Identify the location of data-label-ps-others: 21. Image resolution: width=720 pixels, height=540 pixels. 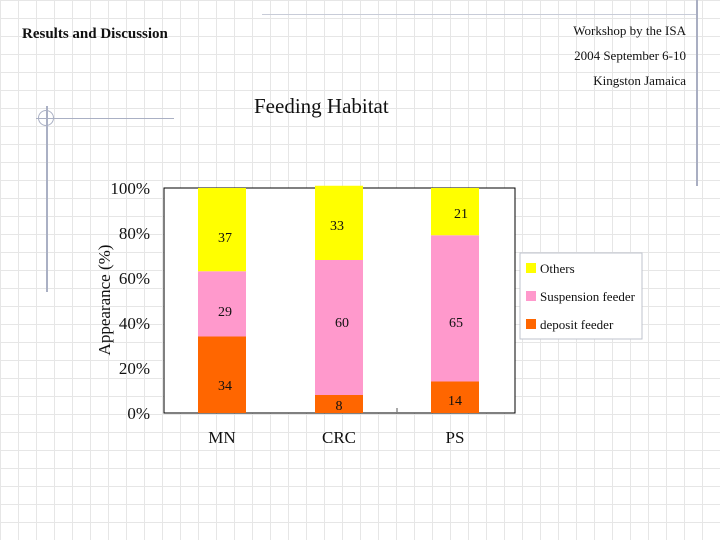
(461, 214).